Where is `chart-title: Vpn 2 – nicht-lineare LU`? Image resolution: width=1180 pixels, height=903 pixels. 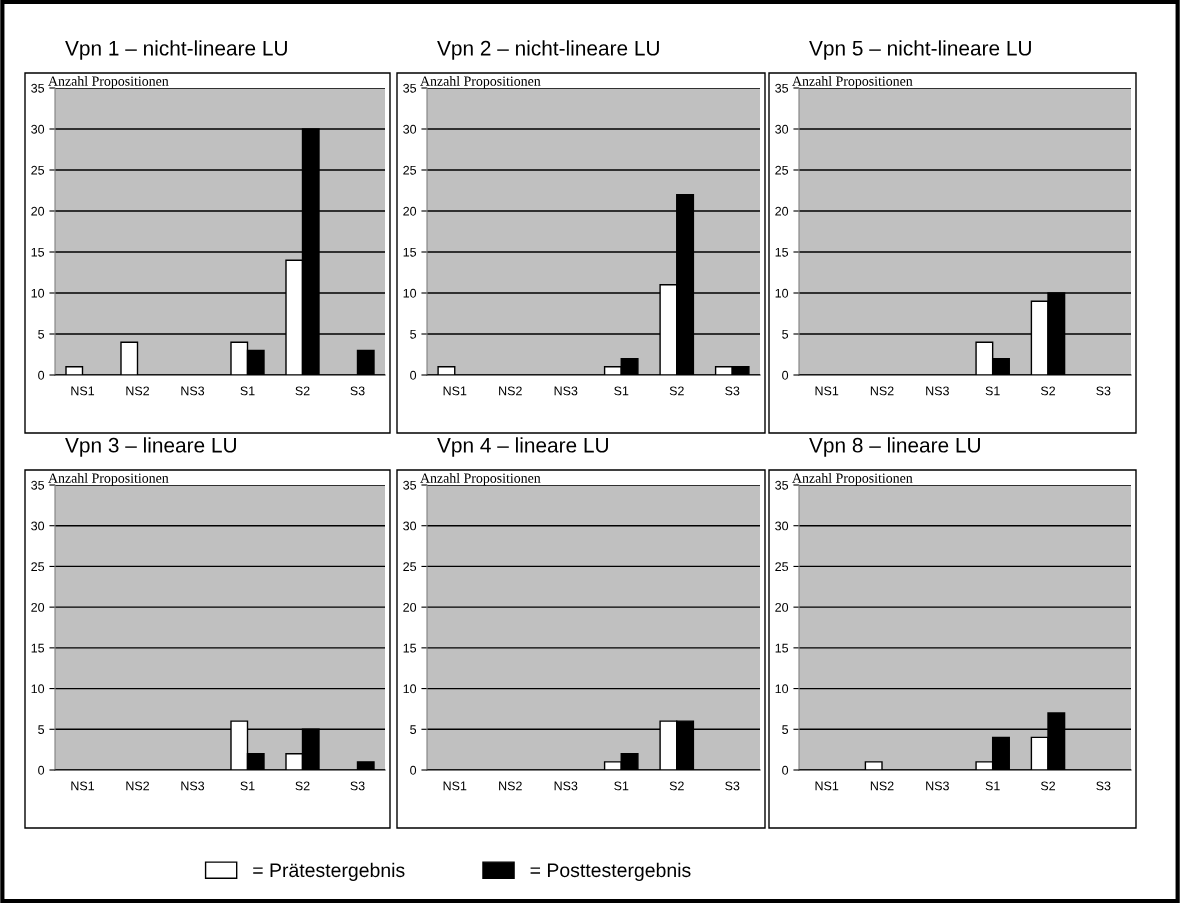 chart-title: Vpn 2 – nicht-lineare LU is located at coordinates (548, 50).